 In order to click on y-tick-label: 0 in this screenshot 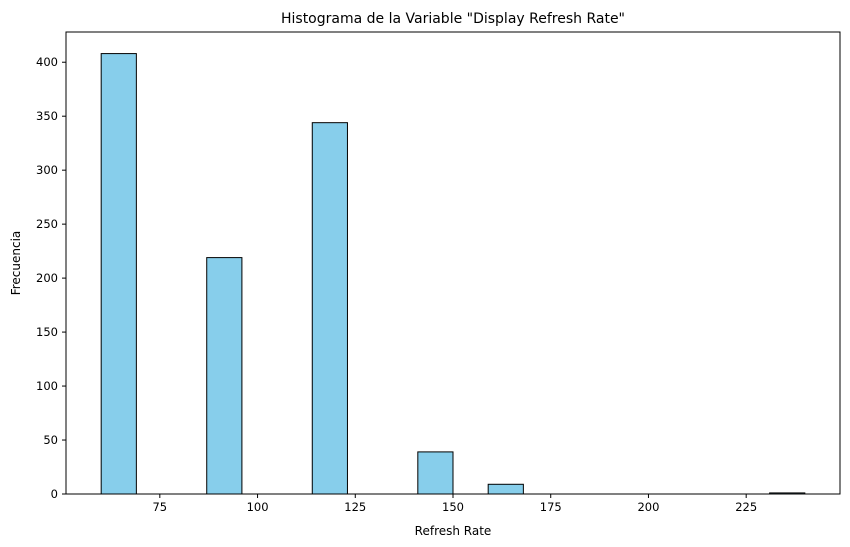, I will do `click(54, 494)`.